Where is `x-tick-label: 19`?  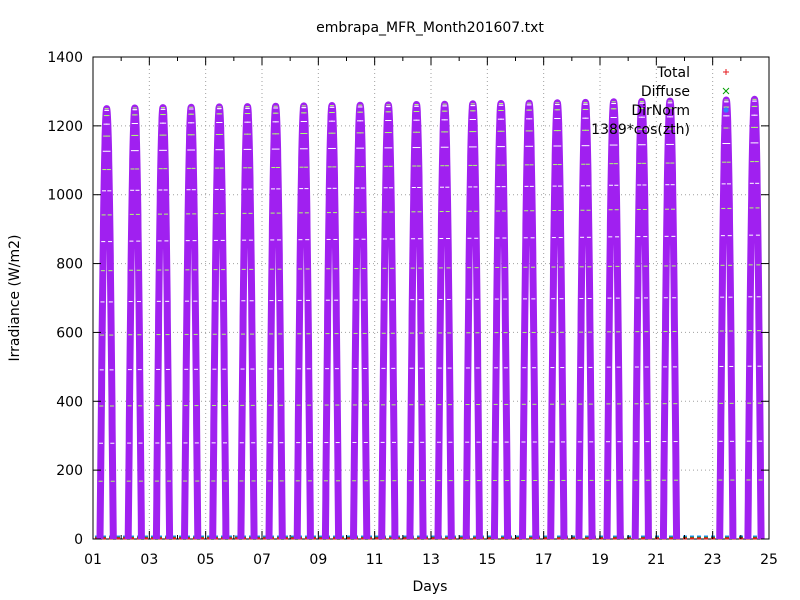
x-tick-label: 19 is located at coordinates (600, 560).